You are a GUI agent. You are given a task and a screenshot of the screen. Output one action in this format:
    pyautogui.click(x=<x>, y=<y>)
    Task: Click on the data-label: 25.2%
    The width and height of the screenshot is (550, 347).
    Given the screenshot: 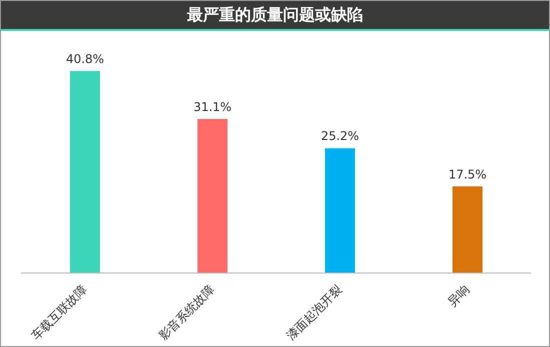 What is the action you would take?
    pyautogui.click(x=340, y=136)
    